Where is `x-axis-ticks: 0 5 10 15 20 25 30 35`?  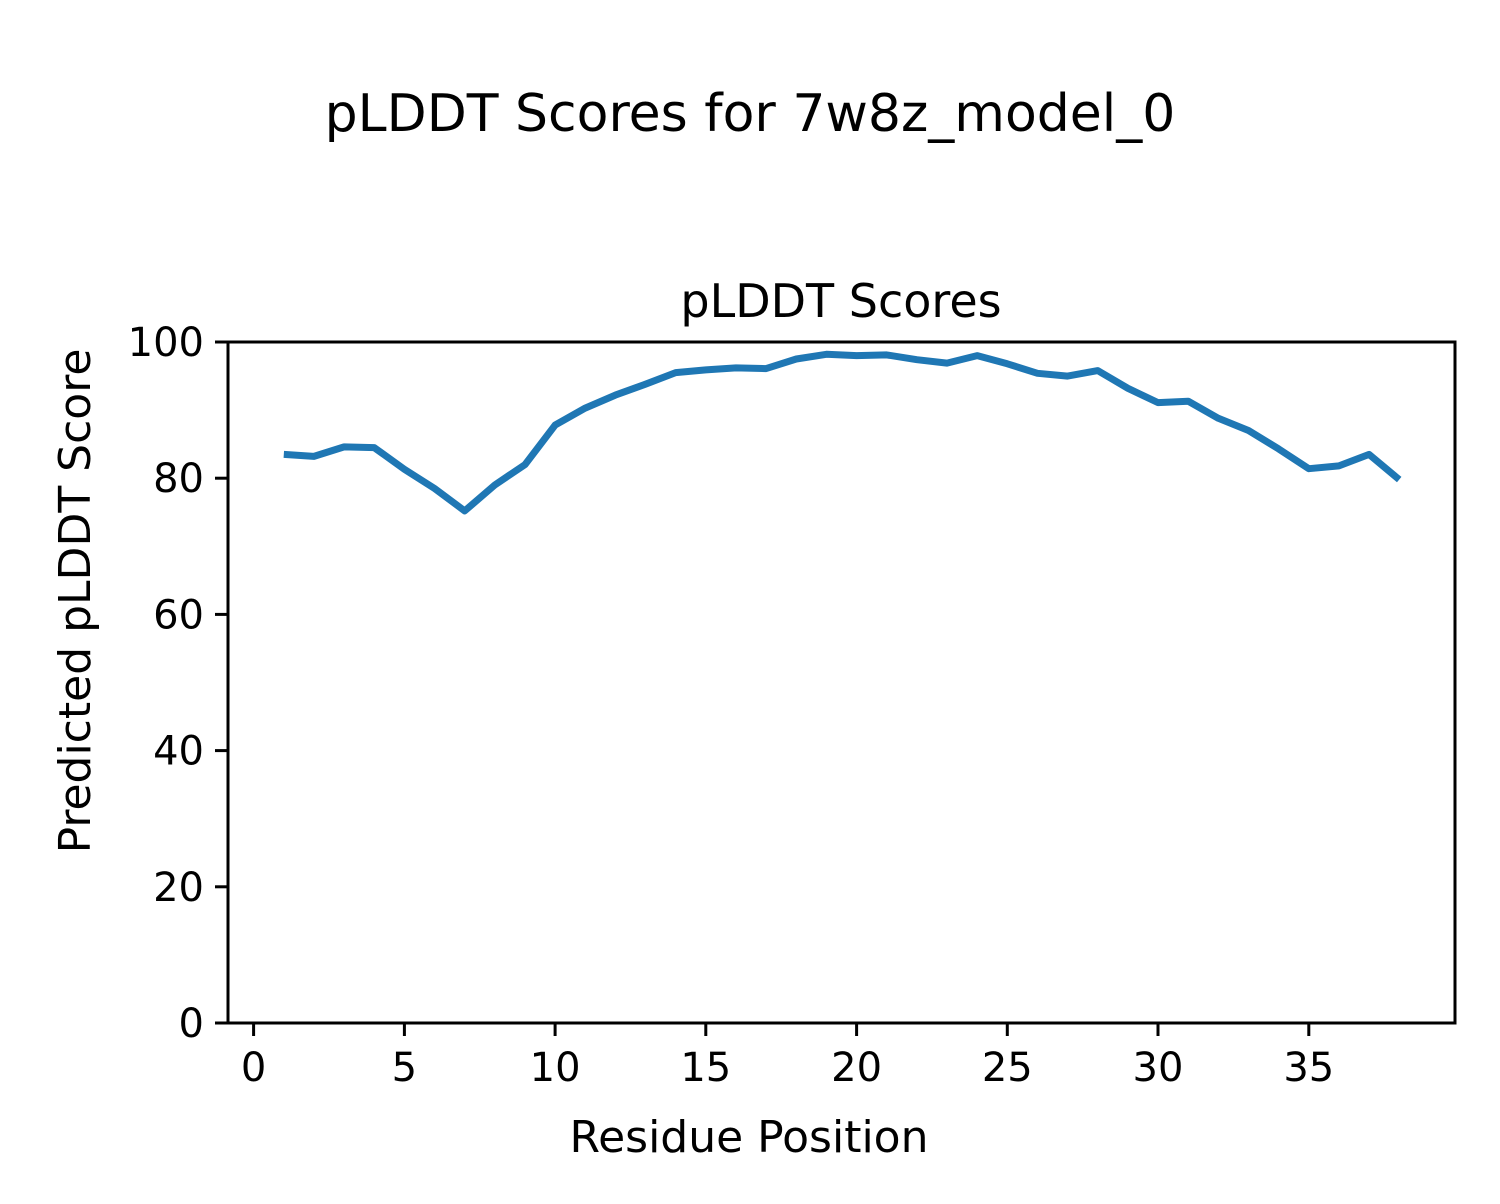 x-axis-ticks: 0 5 10 15 20 25 30 35 is located at coordinates (787, 1057).